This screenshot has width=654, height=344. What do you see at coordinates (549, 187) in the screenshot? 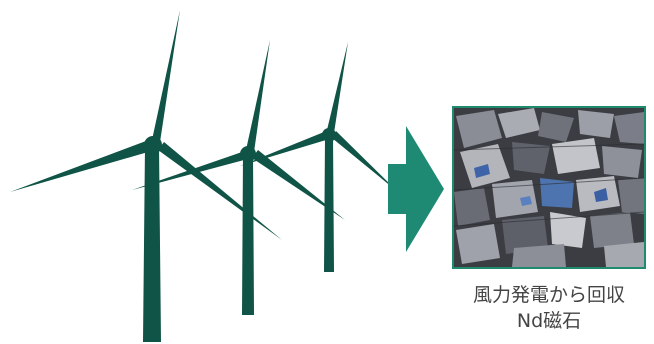
I see `magnet-scrap-photo` at bounding box center [549, 187].